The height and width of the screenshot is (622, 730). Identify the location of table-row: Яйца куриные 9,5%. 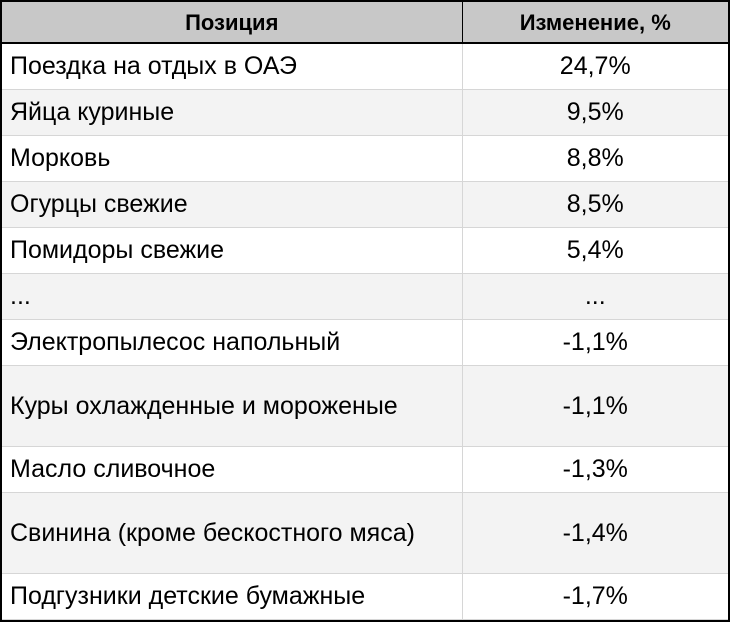
(365, 112).